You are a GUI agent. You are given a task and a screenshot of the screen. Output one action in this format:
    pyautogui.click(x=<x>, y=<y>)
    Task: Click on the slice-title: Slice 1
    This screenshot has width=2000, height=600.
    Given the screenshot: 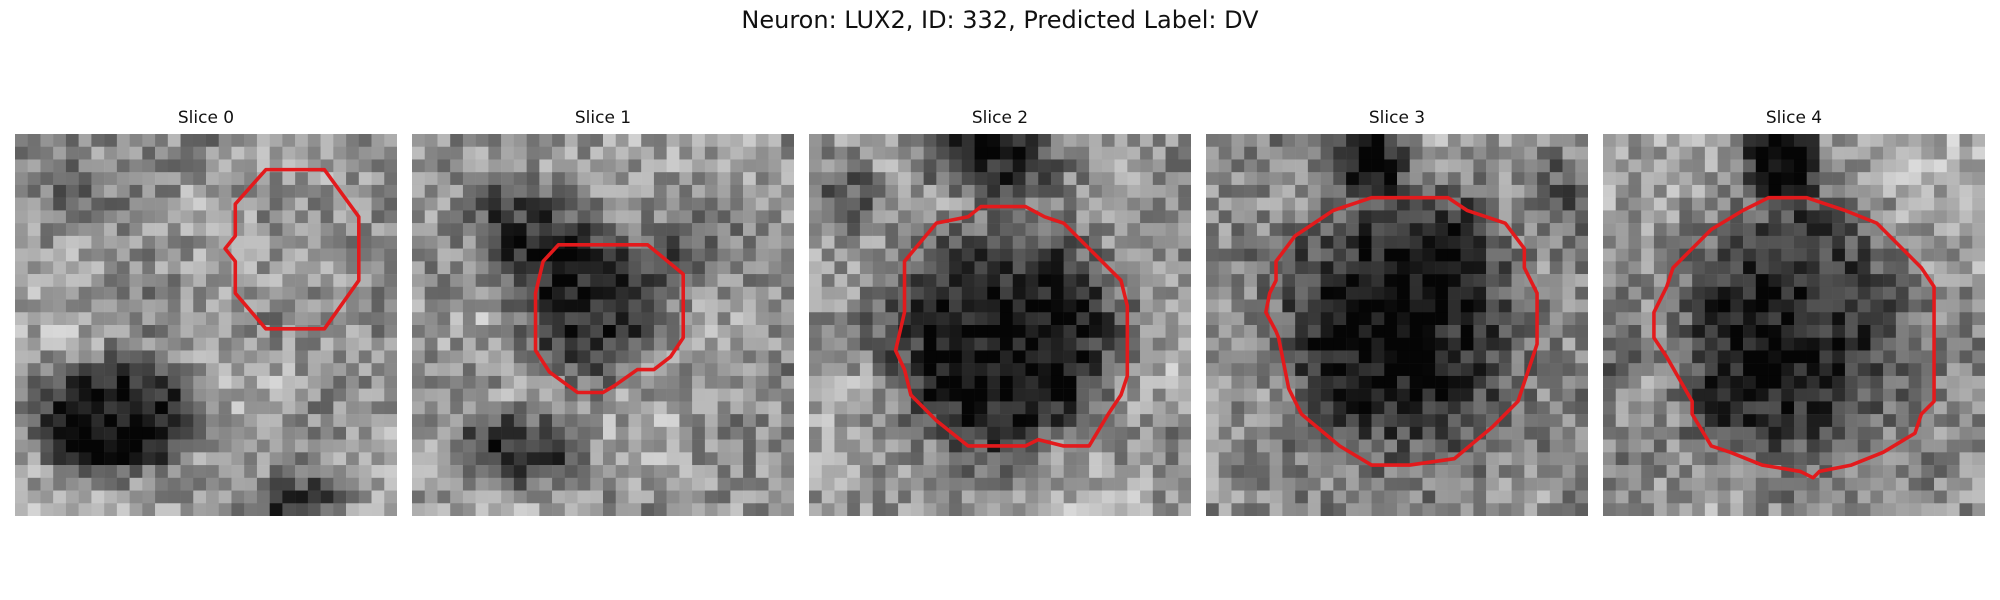 What is the action you would take?
    pyautogui.click(x=603, y=118)
    